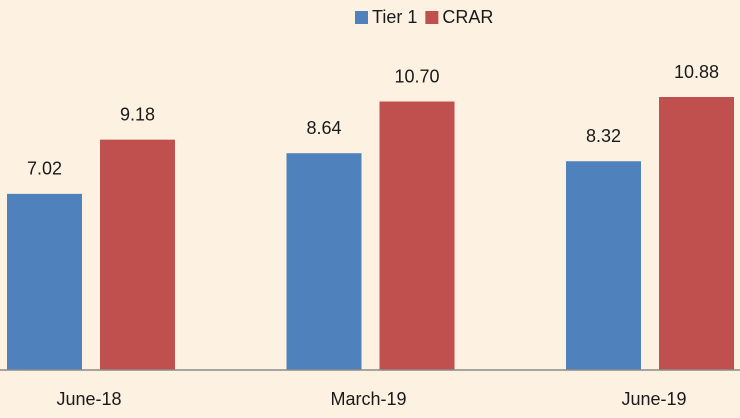 Image resolution: width=740 pixels, height=418 pixels. Describe the element at coordinates (653, 399) in the screenshot. I see `x-tick-label: June-19` at that location.